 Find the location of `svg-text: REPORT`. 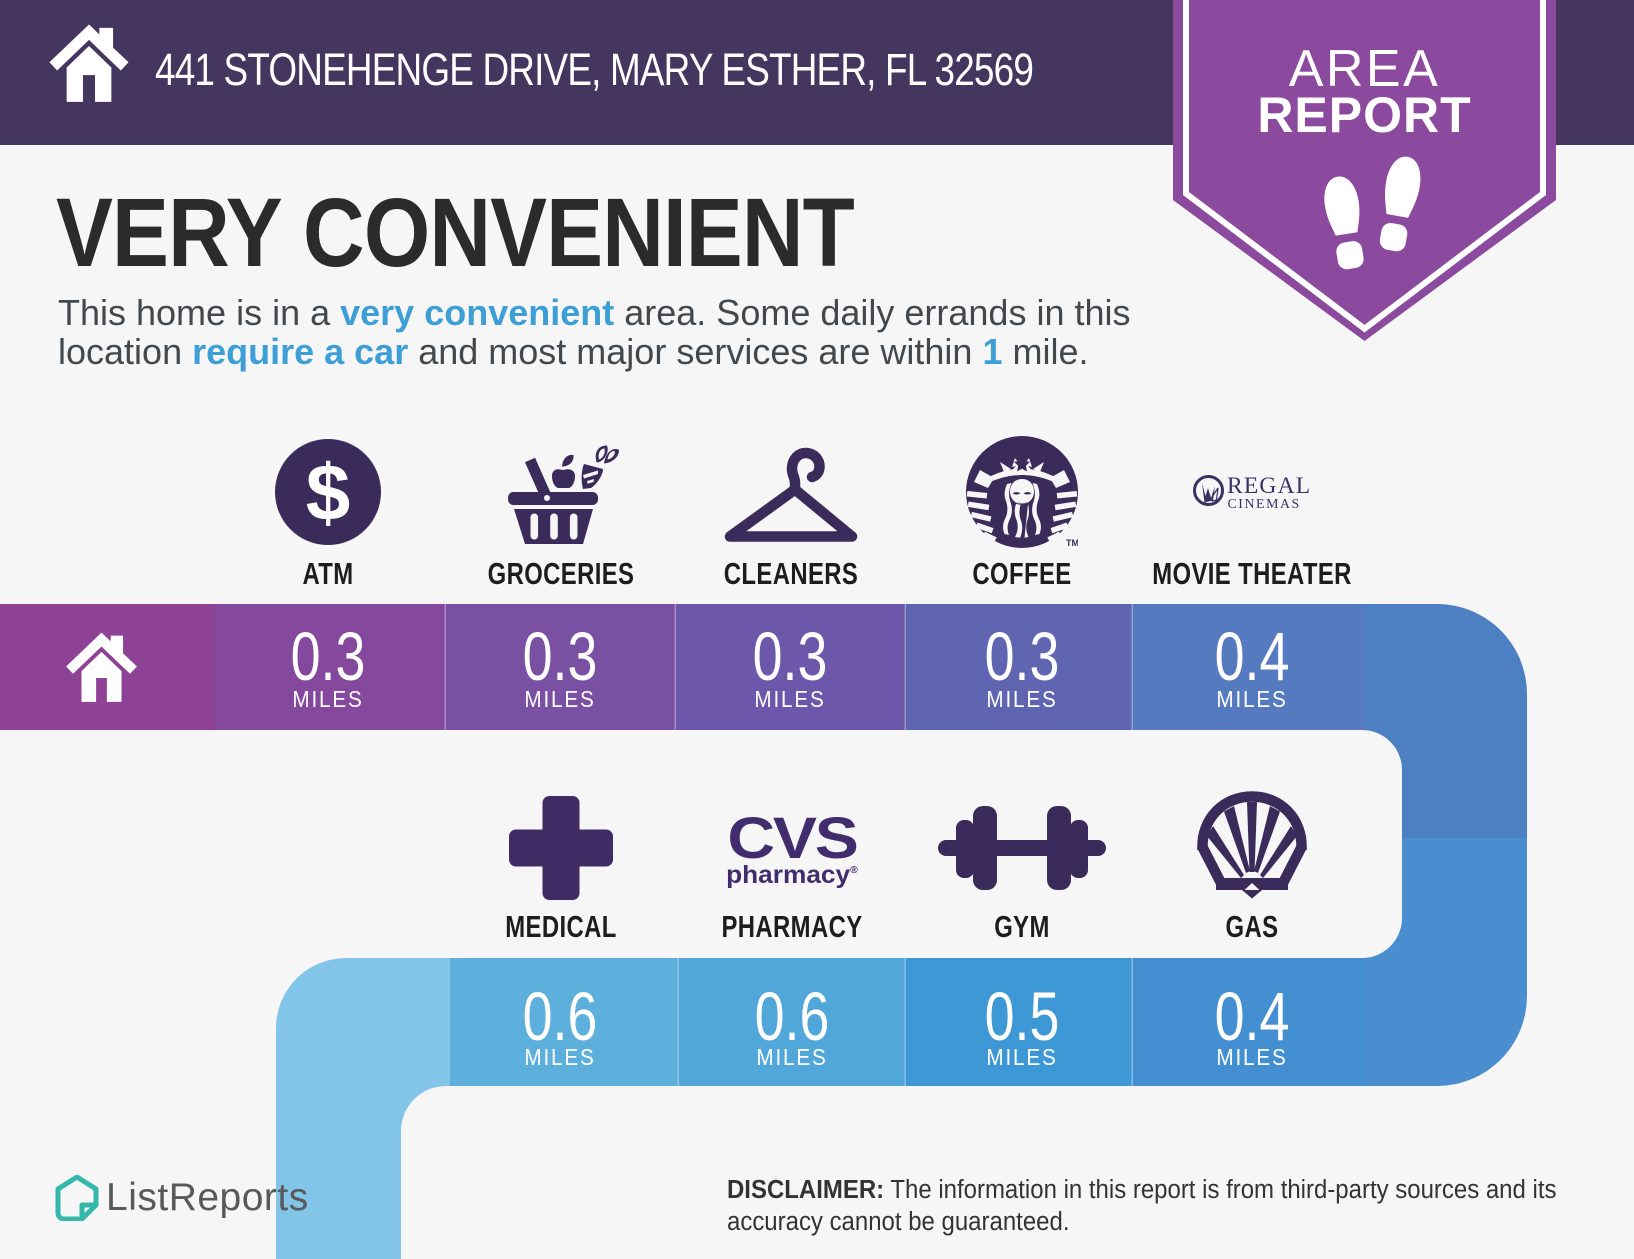

svg-text: REPORT is located at coordinates (1364, 115).